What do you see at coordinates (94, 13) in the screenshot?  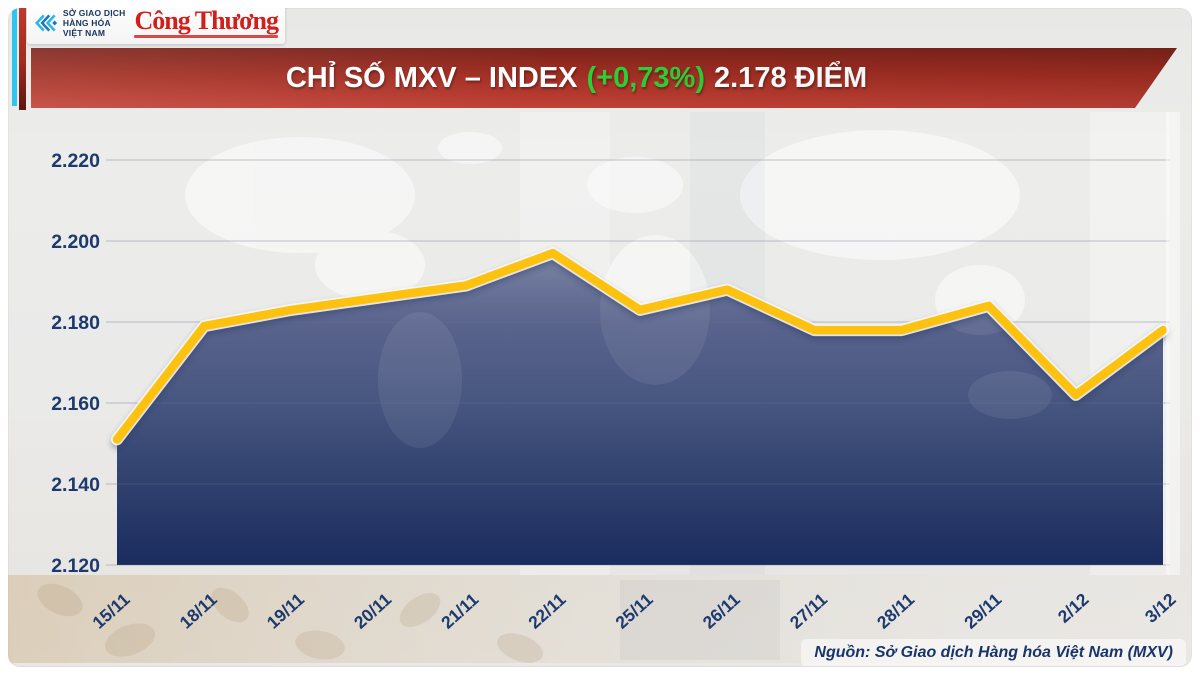 I see `mxv-logo-line1: SỞ GIAO DỊCH` at bounding box center [94, 13].